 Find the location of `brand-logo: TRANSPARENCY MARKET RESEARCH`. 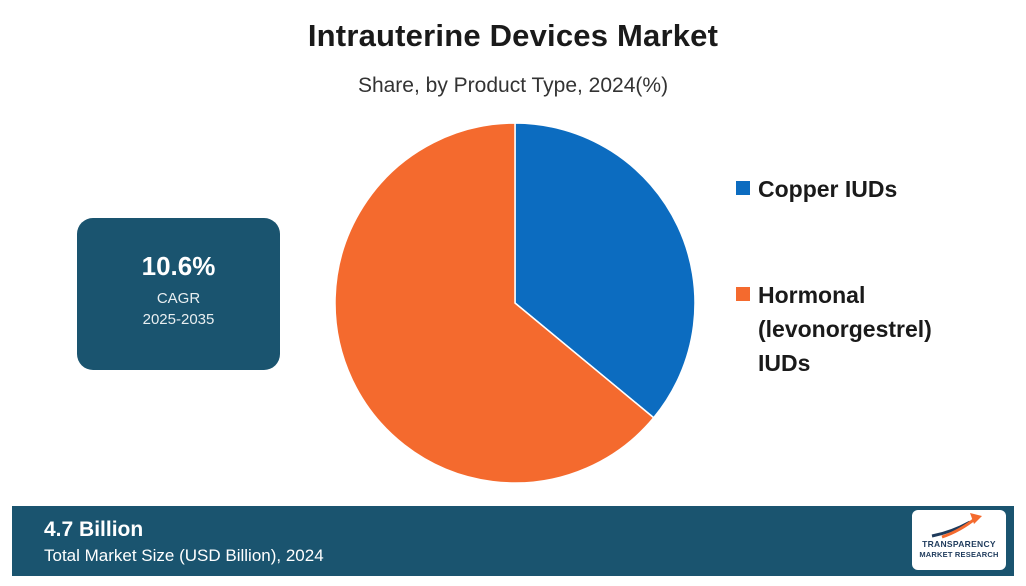

brand-logo: TRANSPARENCY MARKET RESEARCH is located at coordinates (959, 540).